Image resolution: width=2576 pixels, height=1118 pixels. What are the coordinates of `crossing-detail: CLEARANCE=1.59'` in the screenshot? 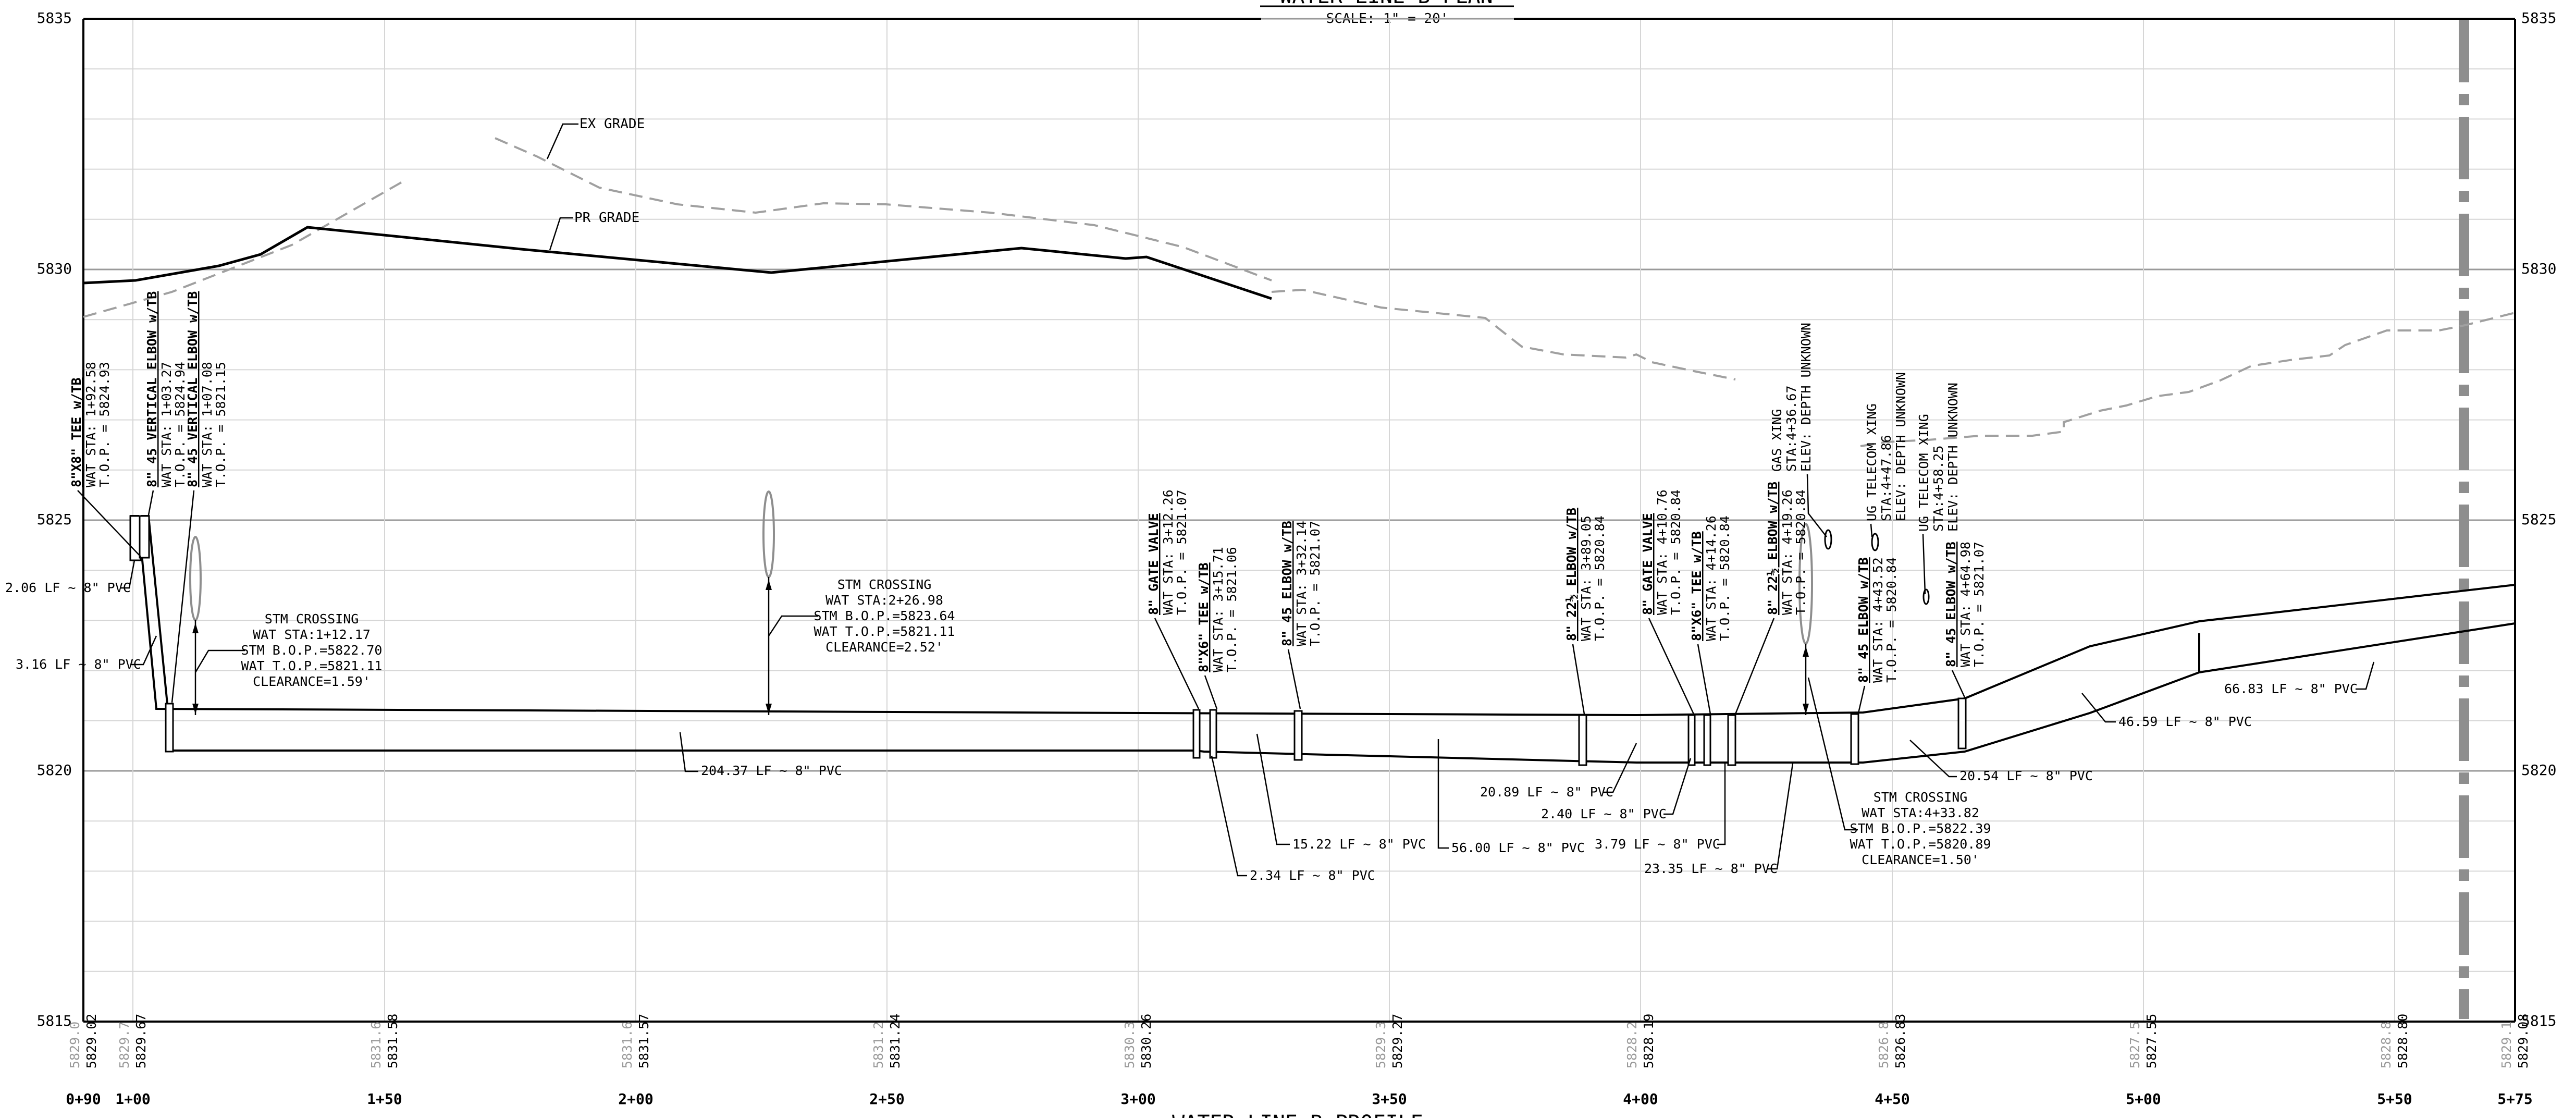 It's located at (312, 682).